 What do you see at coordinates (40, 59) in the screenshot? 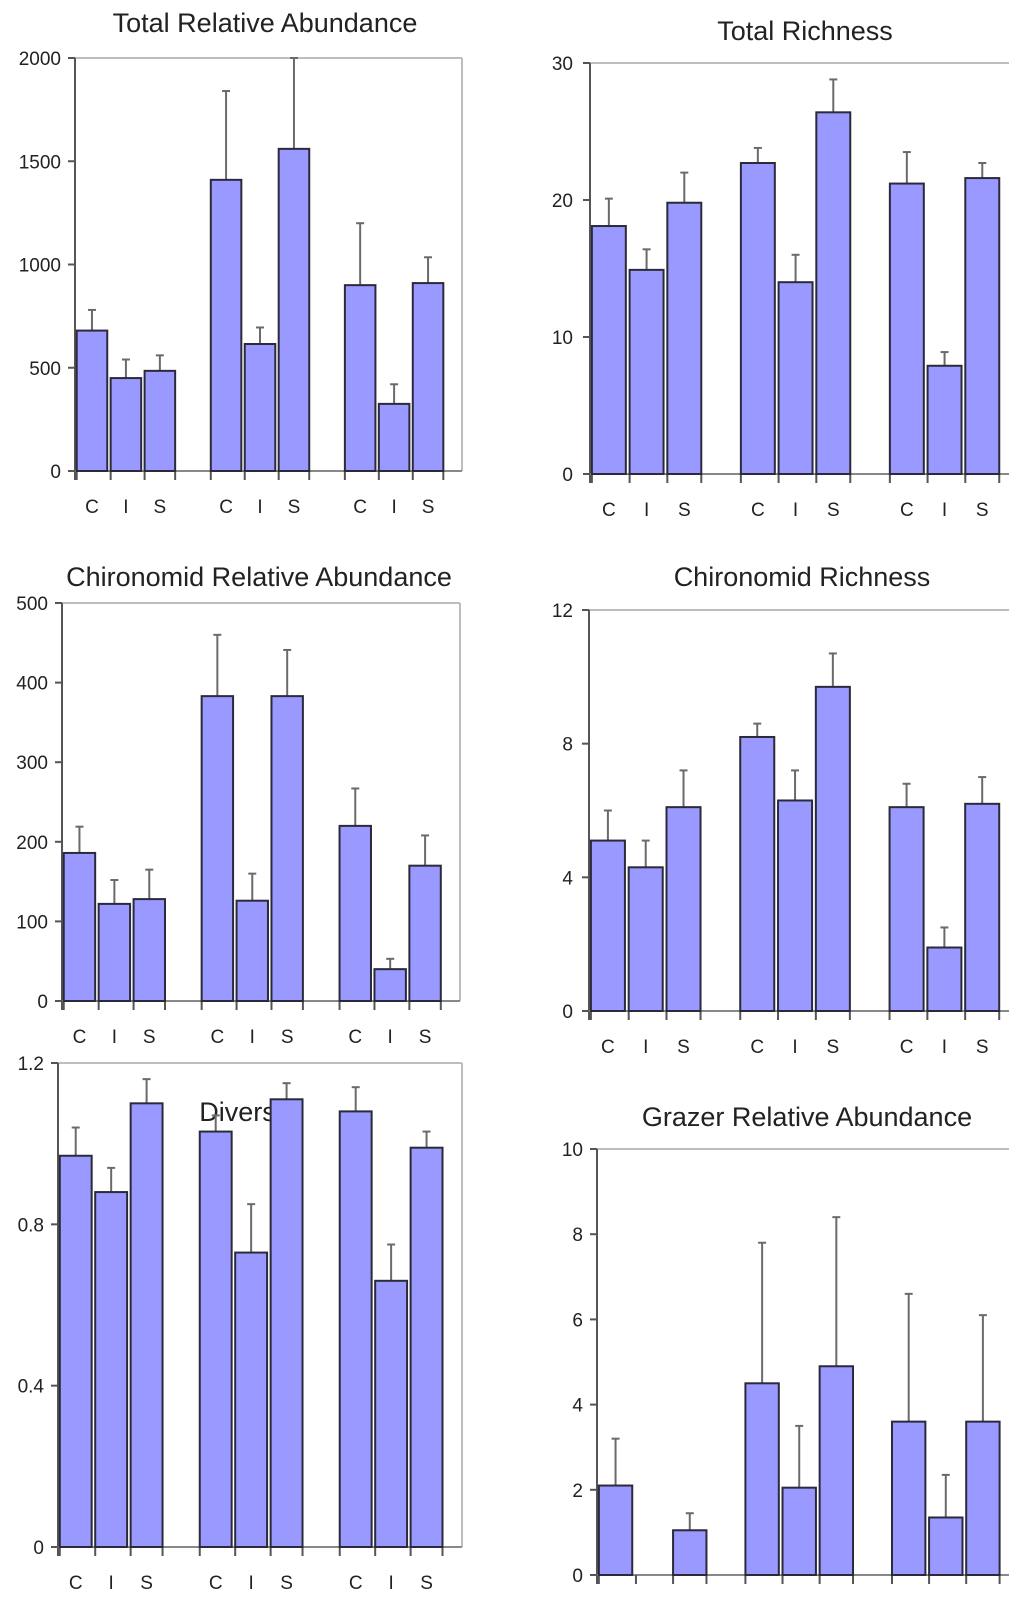
I see `y-tick-label: 2000` at bounding box center [40, 59].